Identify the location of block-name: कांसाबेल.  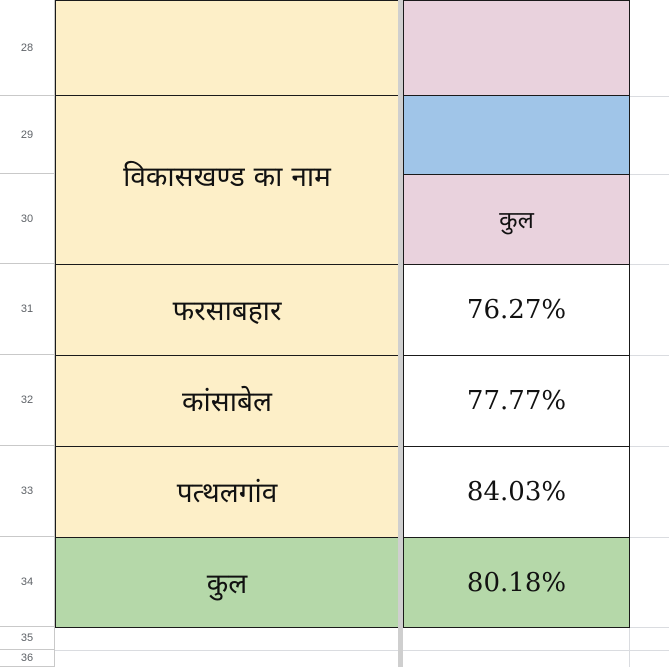
(227, 401).